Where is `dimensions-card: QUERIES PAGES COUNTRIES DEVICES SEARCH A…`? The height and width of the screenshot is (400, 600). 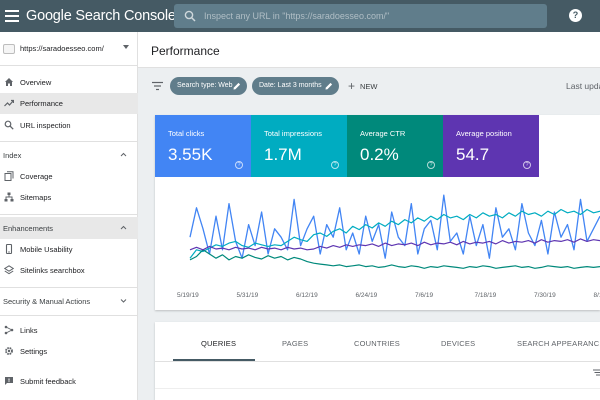 dimensions-card: QUERIES PAGES COUNTRIES DEVICES SEARCH A… is located at coordinates (377, 361).